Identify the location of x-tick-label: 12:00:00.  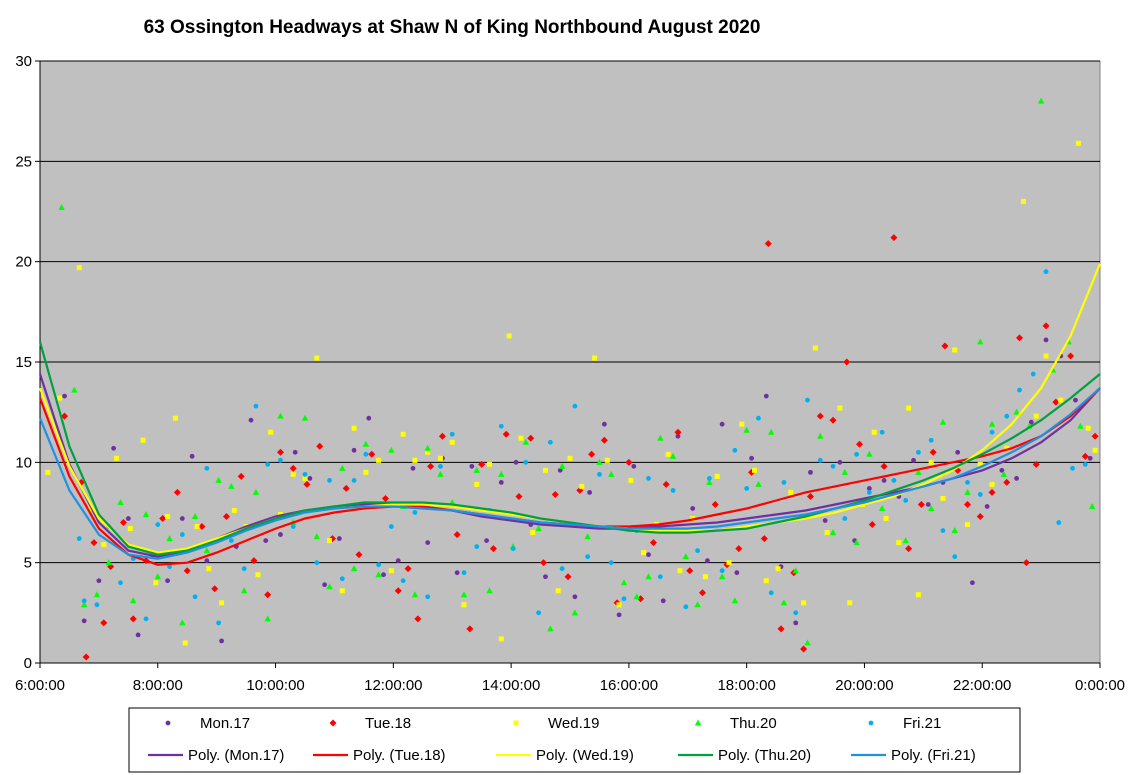
(393, 685).